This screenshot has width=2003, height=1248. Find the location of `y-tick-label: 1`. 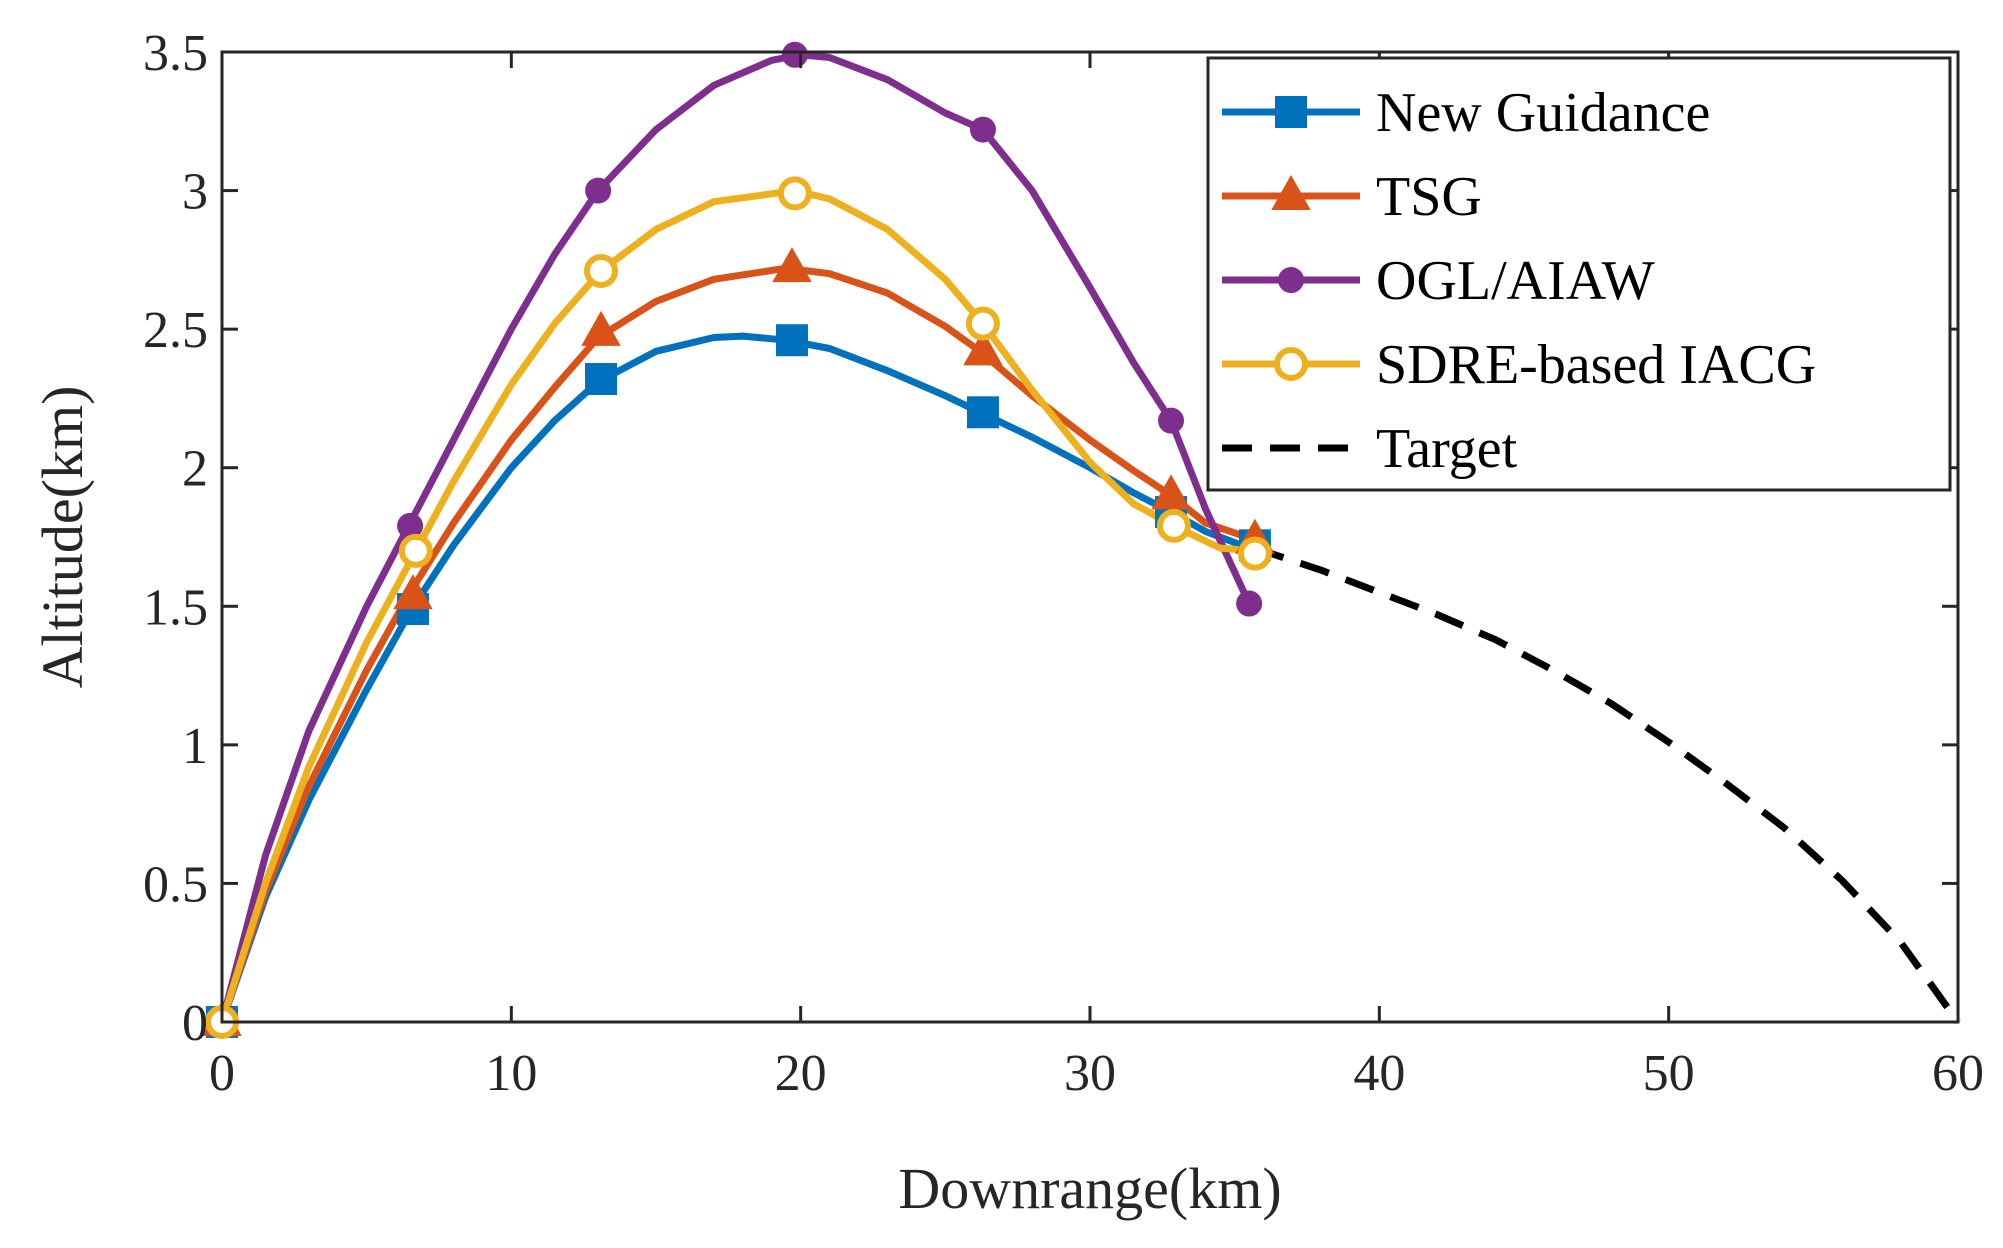

y-tick-label: 1 is located at coordinates (195, 746).